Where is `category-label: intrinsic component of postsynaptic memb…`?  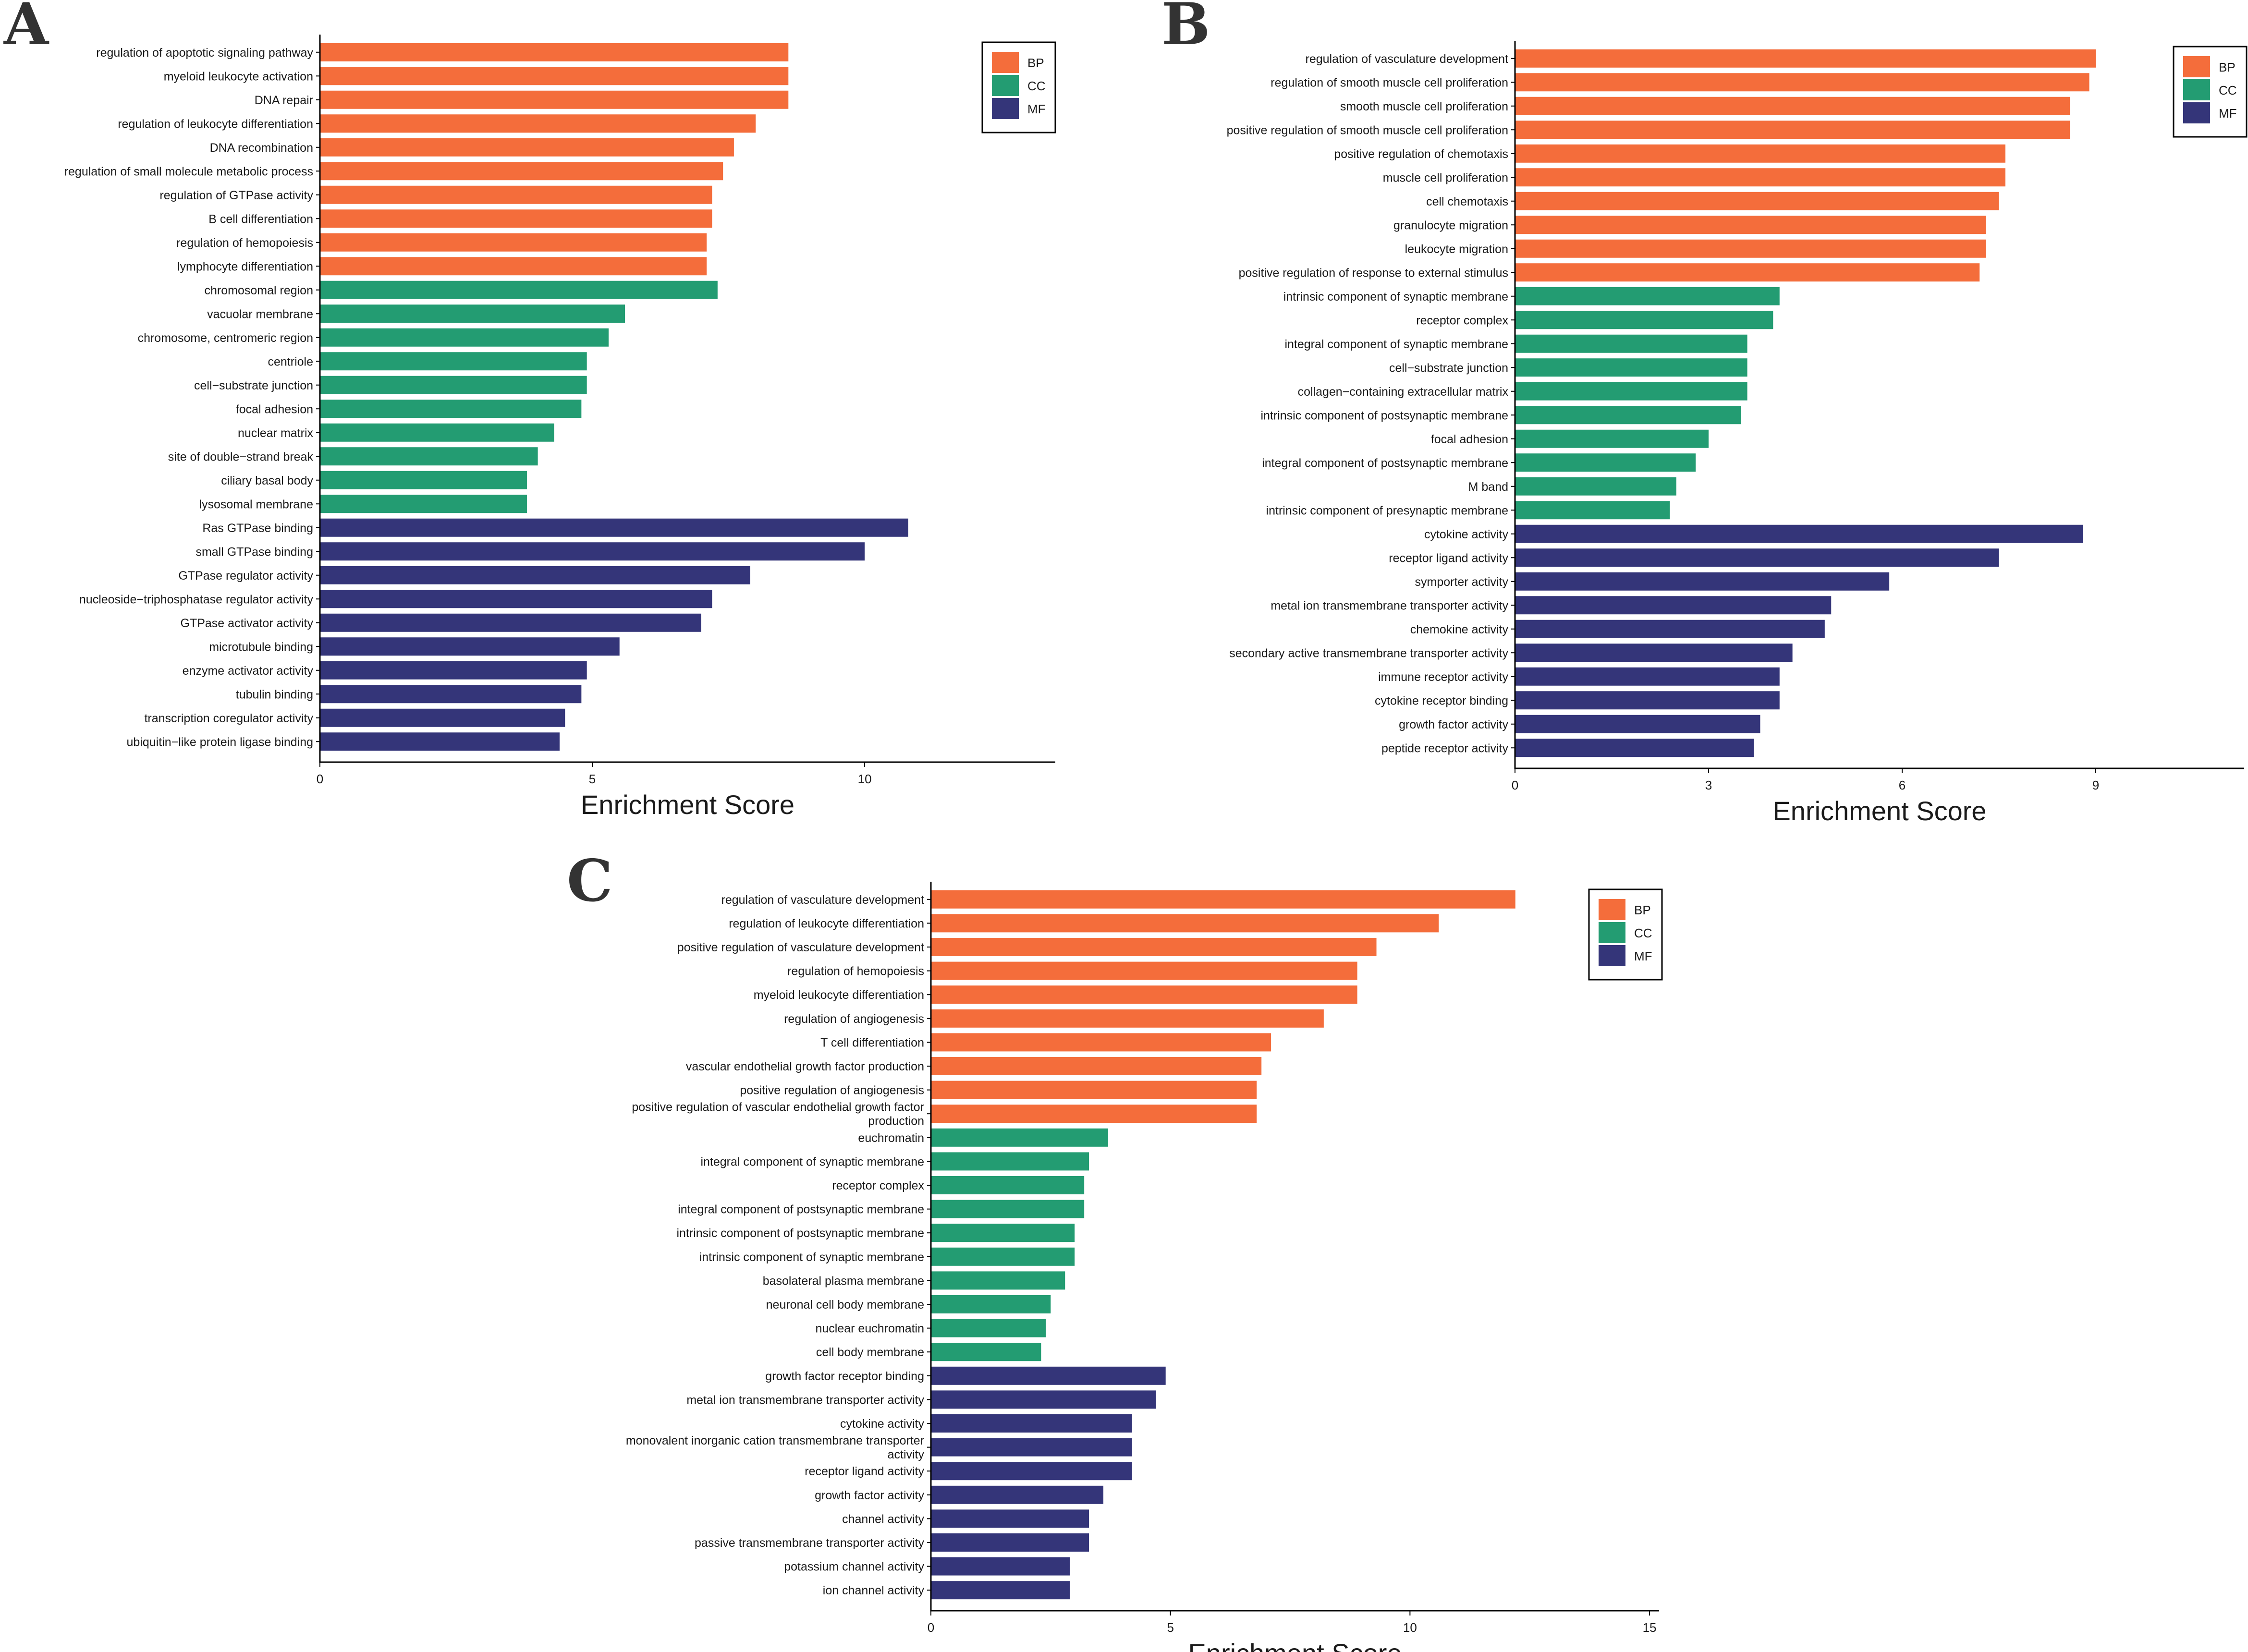
category-label: intrinsic component of postsynaptic memb… is located at coordinates (1384, 415).